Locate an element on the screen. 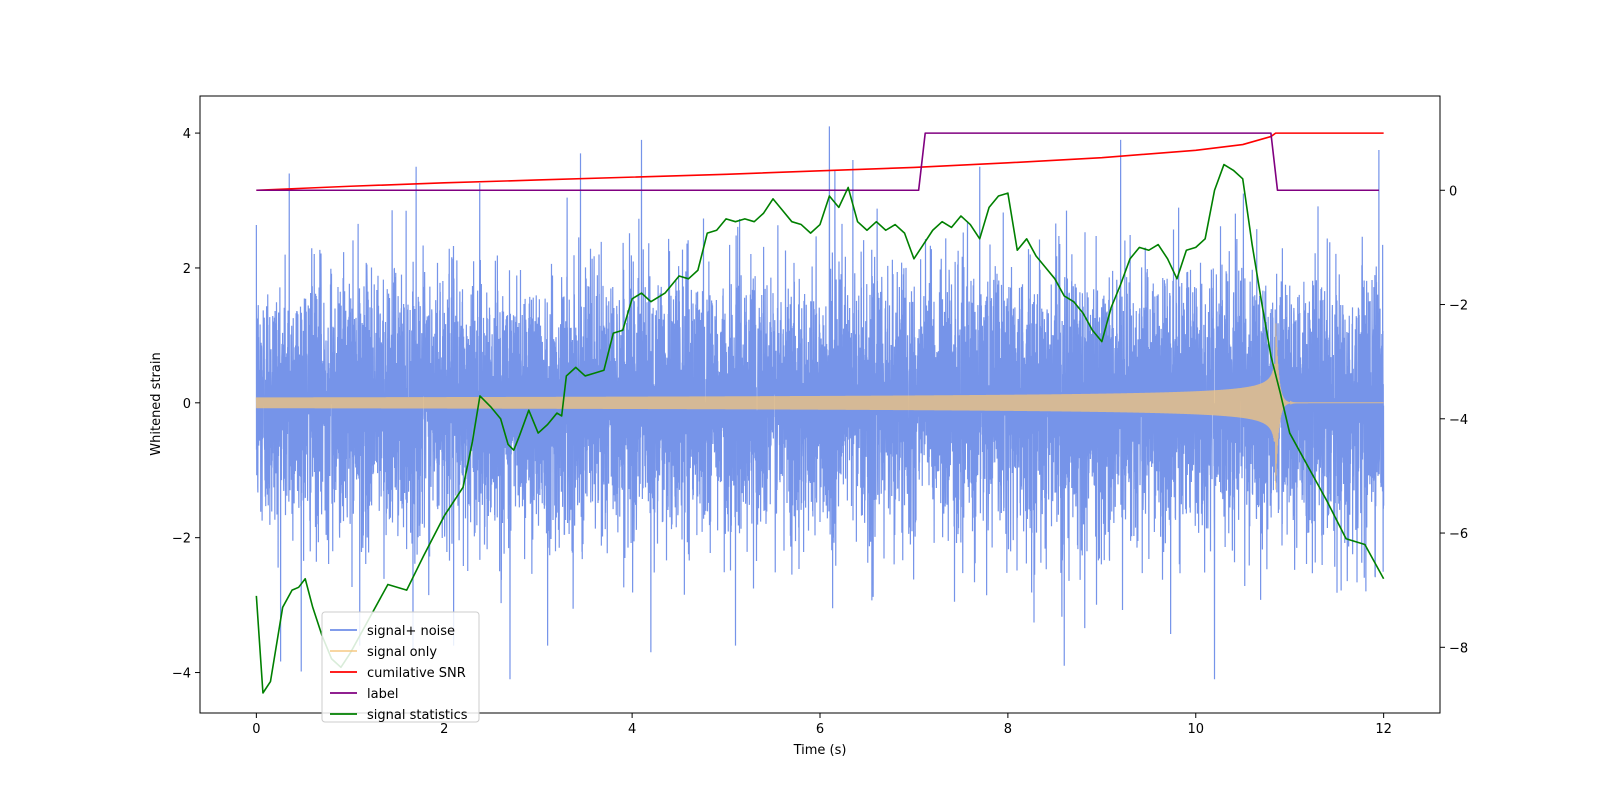 The height and width of the screenshot is (800, 1600). legend-label-signal-statistics: signal statistics is located at coordinates (417, 715).